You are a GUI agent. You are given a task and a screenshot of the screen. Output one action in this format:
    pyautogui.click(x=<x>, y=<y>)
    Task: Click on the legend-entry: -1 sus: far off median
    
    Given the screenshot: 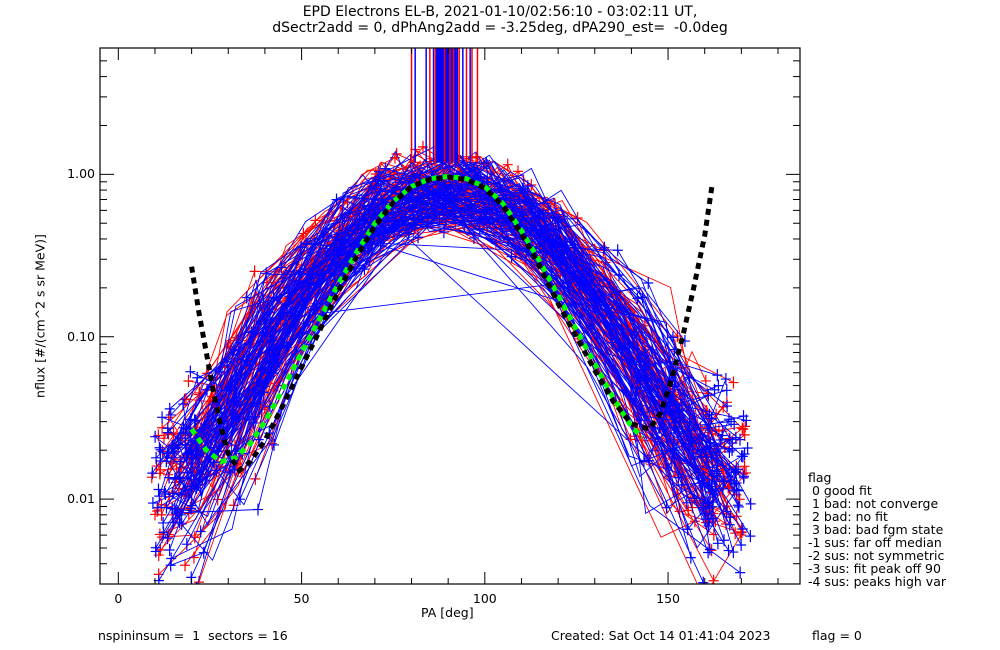 What is the action you would take?
    pyautogui.click(x=875, y=542)
    